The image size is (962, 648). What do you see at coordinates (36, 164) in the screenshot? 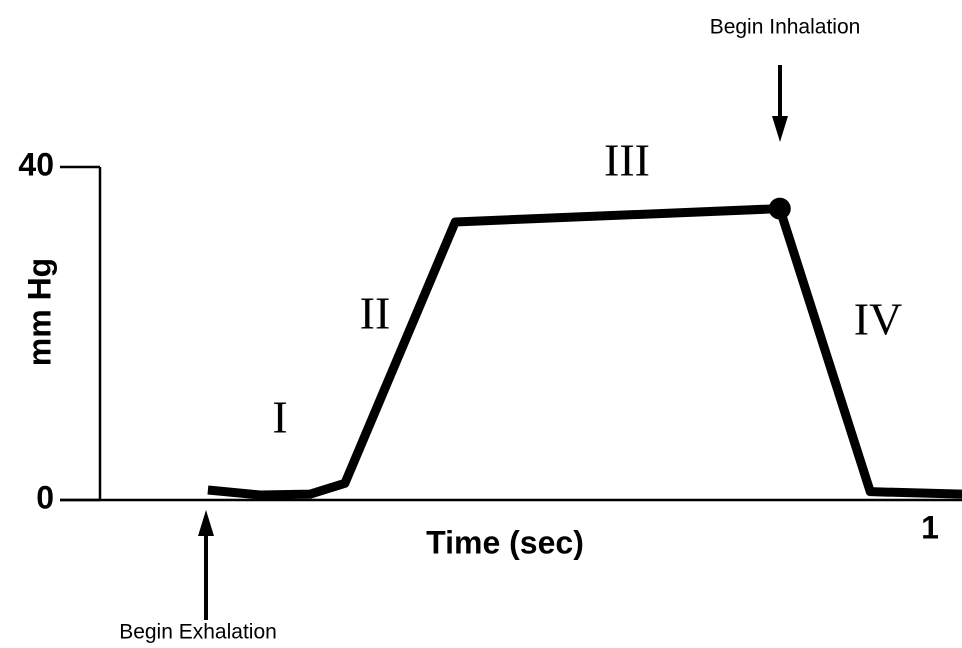
I see `y-tick-label: 40` at bounding box center [36, 164].